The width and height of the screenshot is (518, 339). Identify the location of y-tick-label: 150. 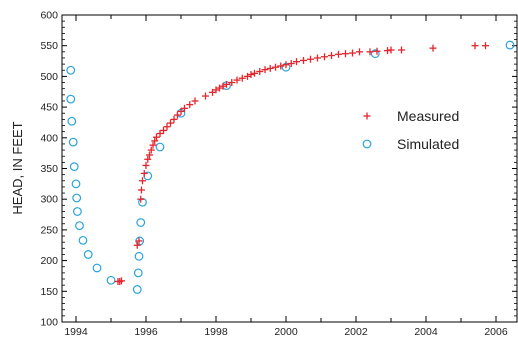
(49, 292).